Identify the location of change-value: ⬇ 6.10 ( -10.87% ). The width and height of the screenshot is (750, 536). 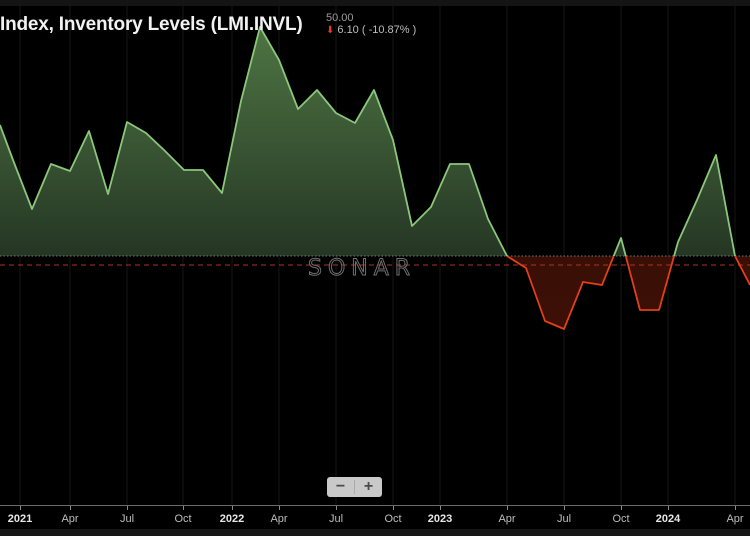
(371, 30).